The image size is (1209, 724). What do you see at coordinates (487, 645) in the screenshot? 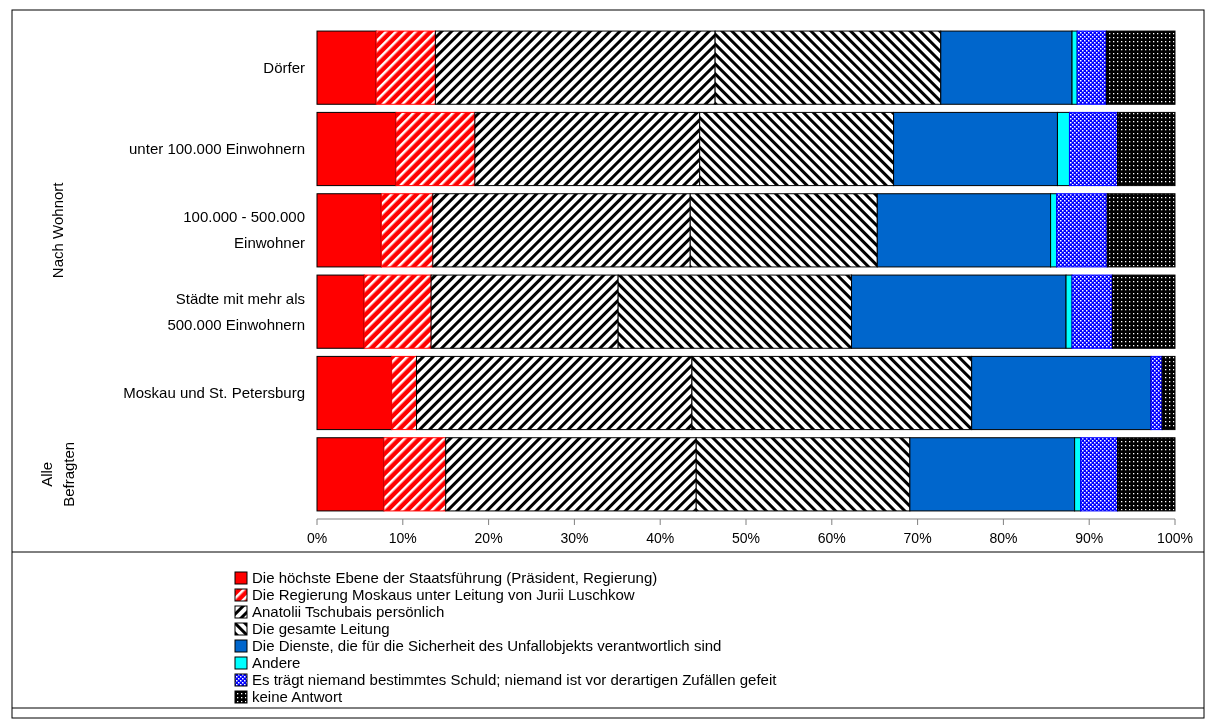
I see `legend-label: Die Dienste, die für die Sicherheit des Unfallobjekts verantwortlich sind` at bounding box center [487, 645].